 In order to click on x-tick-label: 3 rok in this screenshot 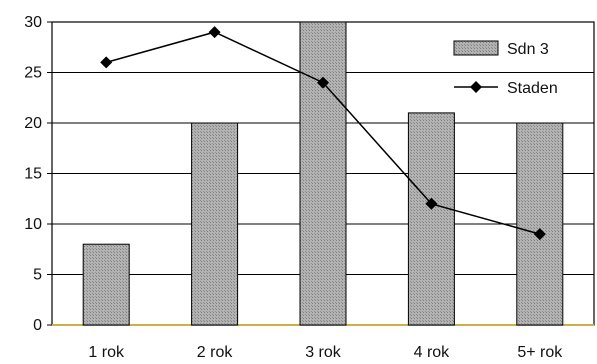, I will do `click(323, 352)`.